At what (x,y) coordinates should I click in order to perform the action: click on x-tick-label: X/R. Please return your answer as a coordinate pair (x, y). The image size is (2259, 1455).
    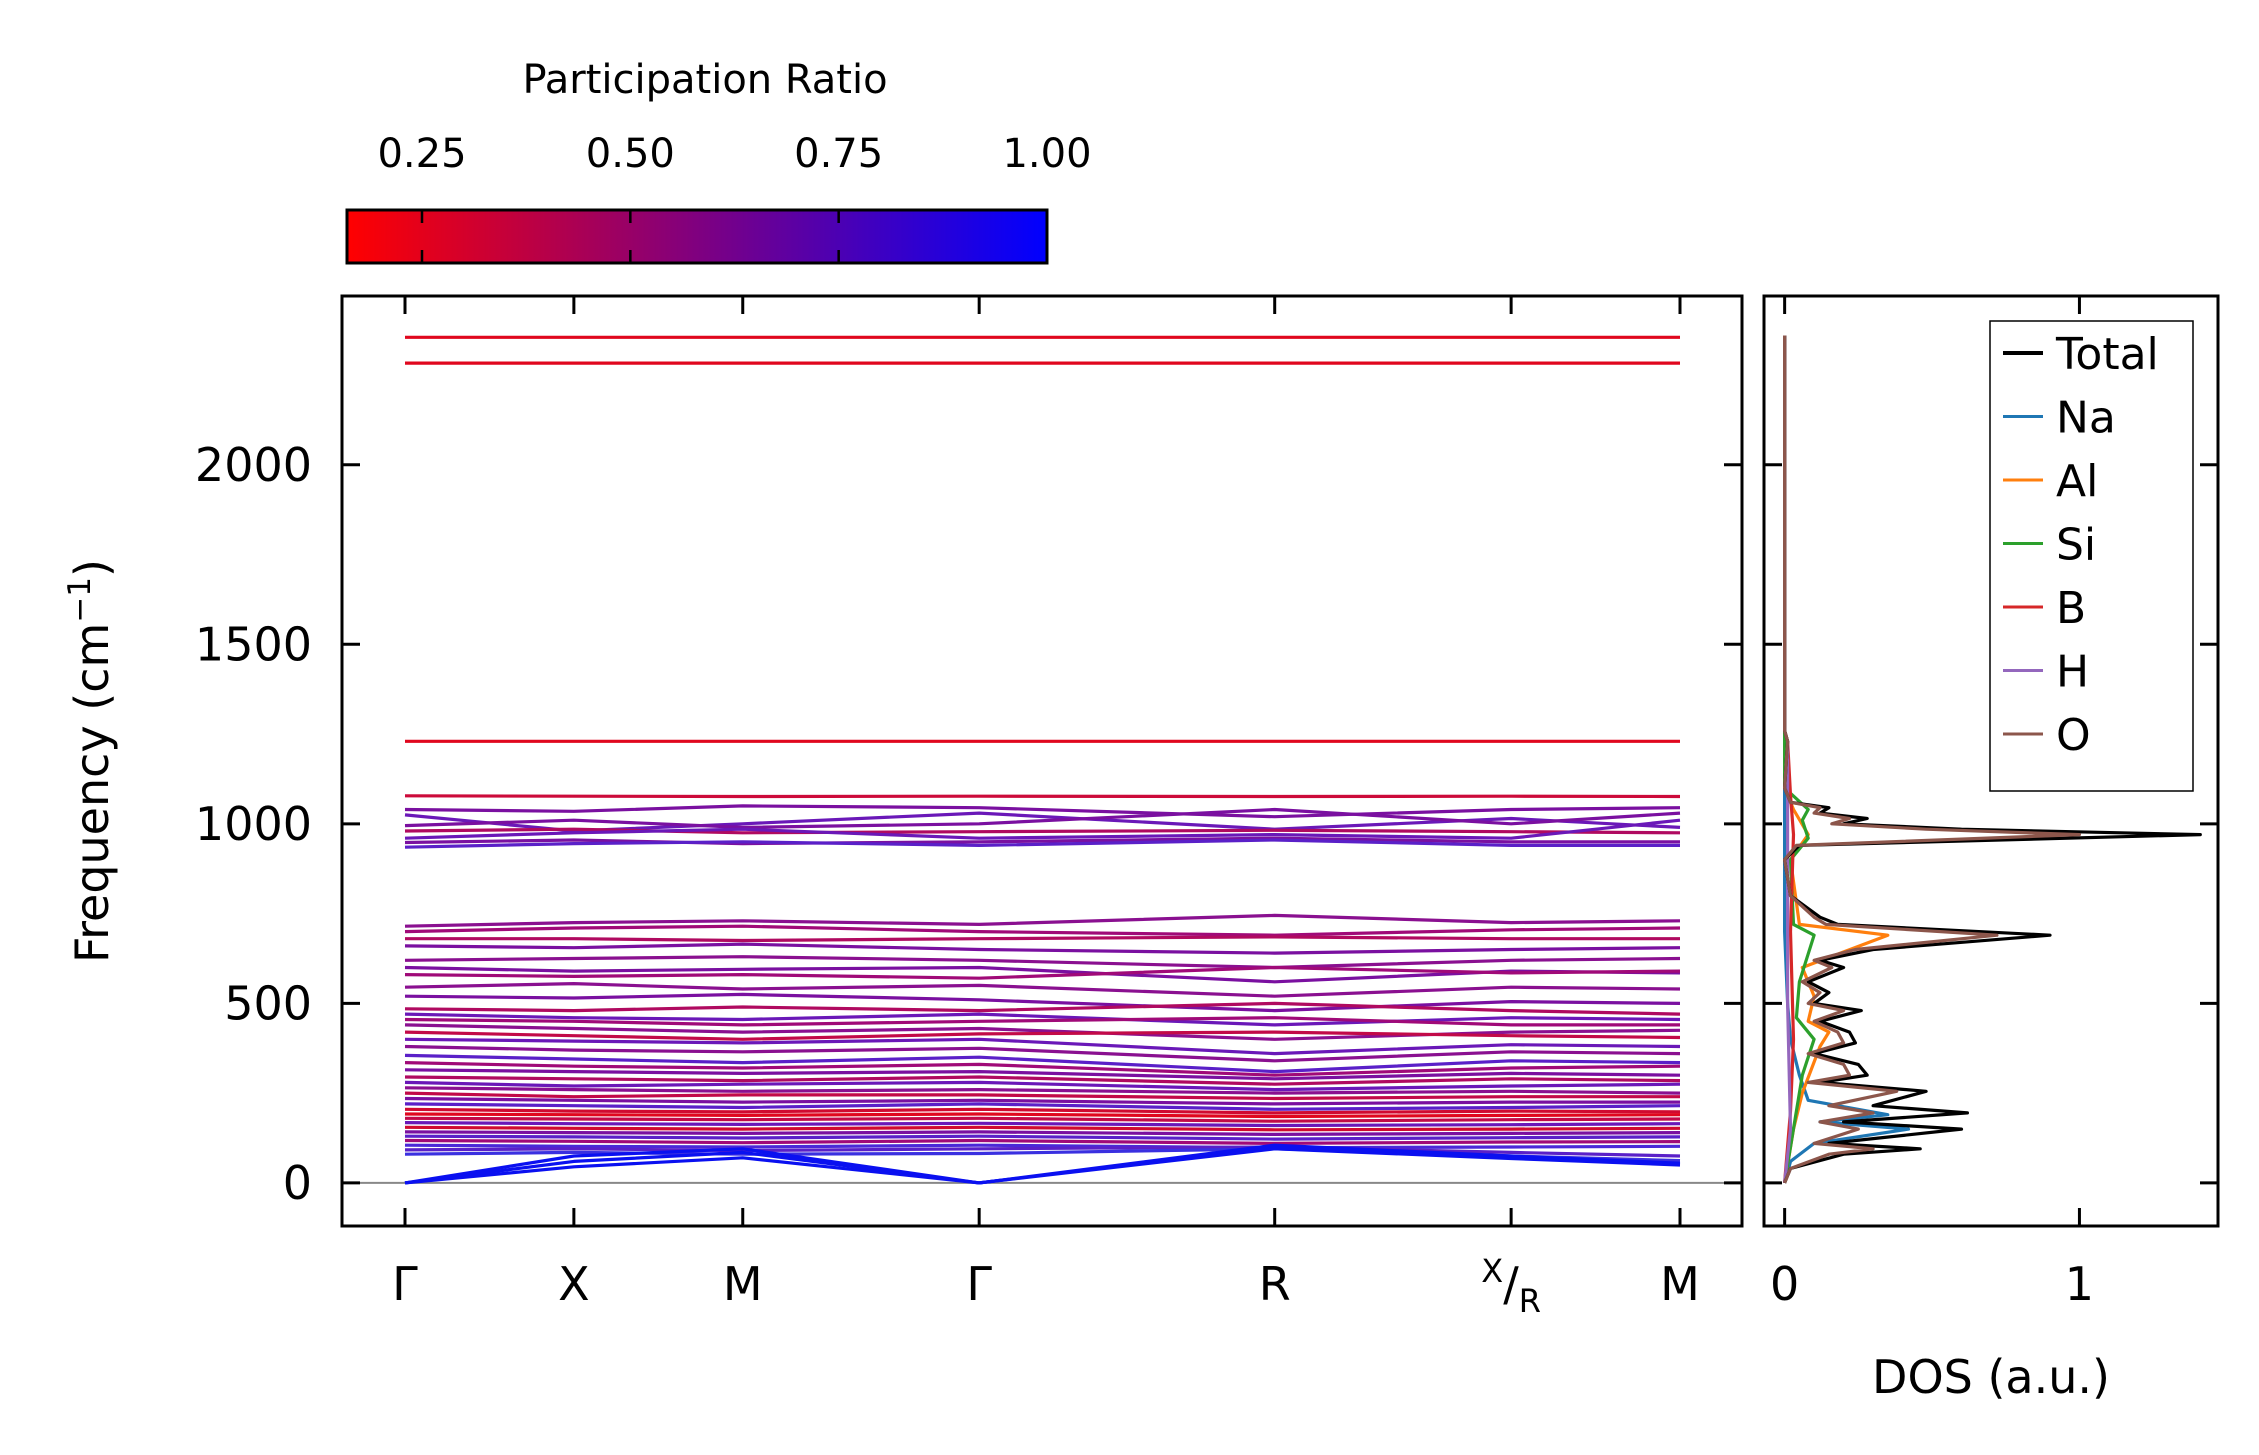
    Looking at the image, I should click on (1511, 1286).